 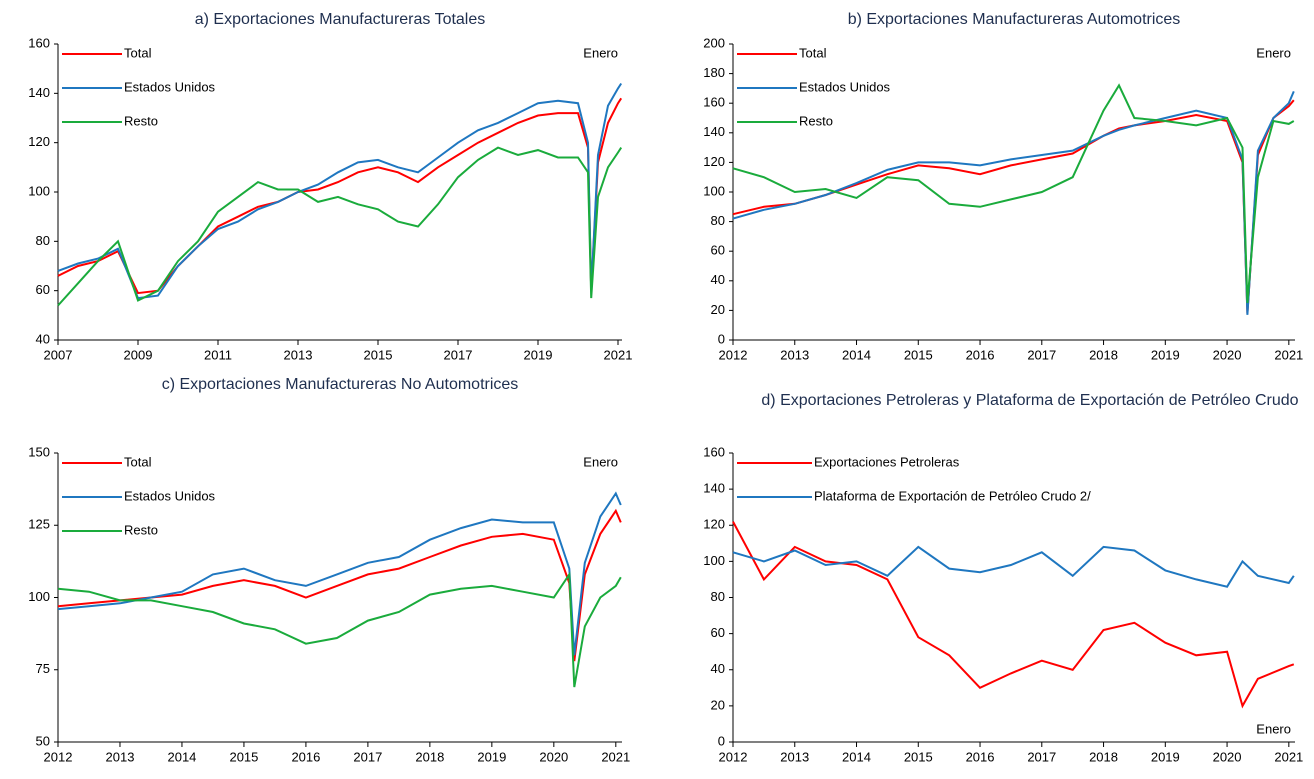 I want to click on x-tick-label: 2011, so click(x=218, y=354).